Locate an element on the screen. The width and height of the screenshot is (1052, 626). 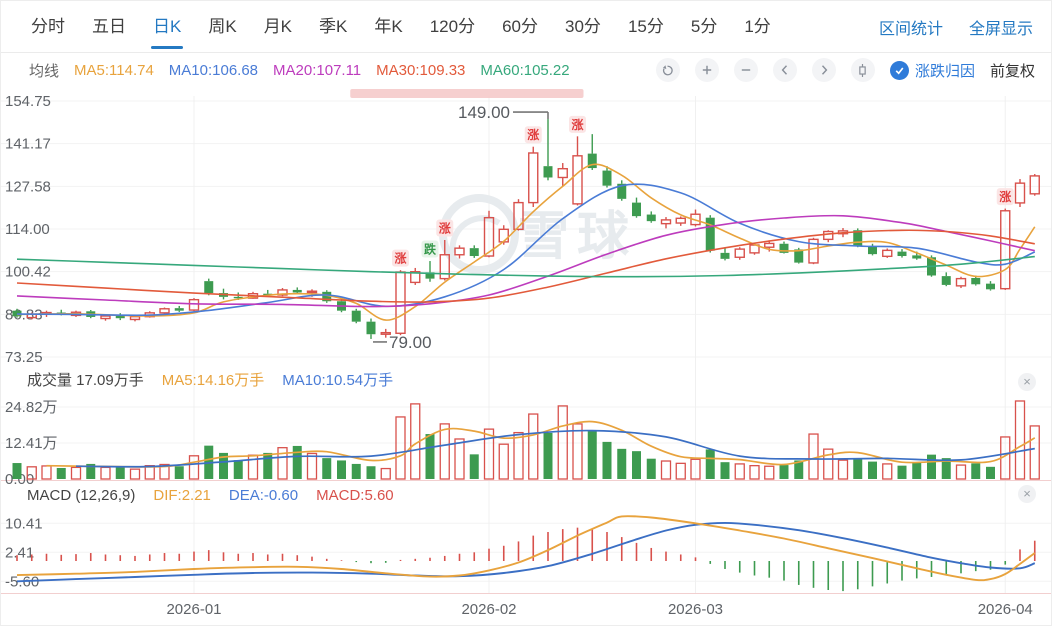
zoom-out-button is located at coordinates (745, 70).